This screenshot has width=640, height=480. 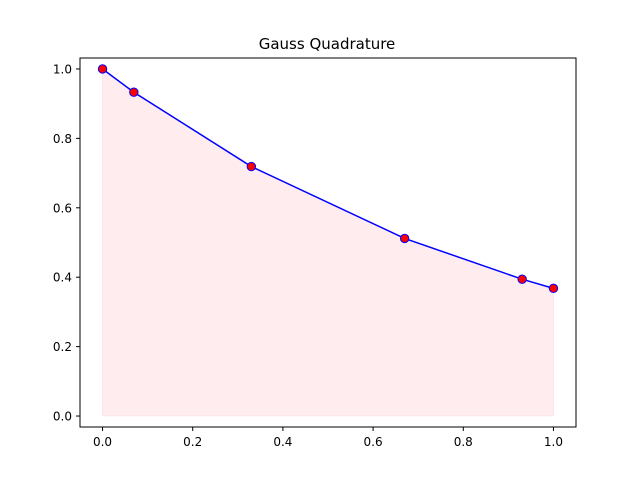 I want to click on x-tick-label: 0.2, so click(x=192, y=442).